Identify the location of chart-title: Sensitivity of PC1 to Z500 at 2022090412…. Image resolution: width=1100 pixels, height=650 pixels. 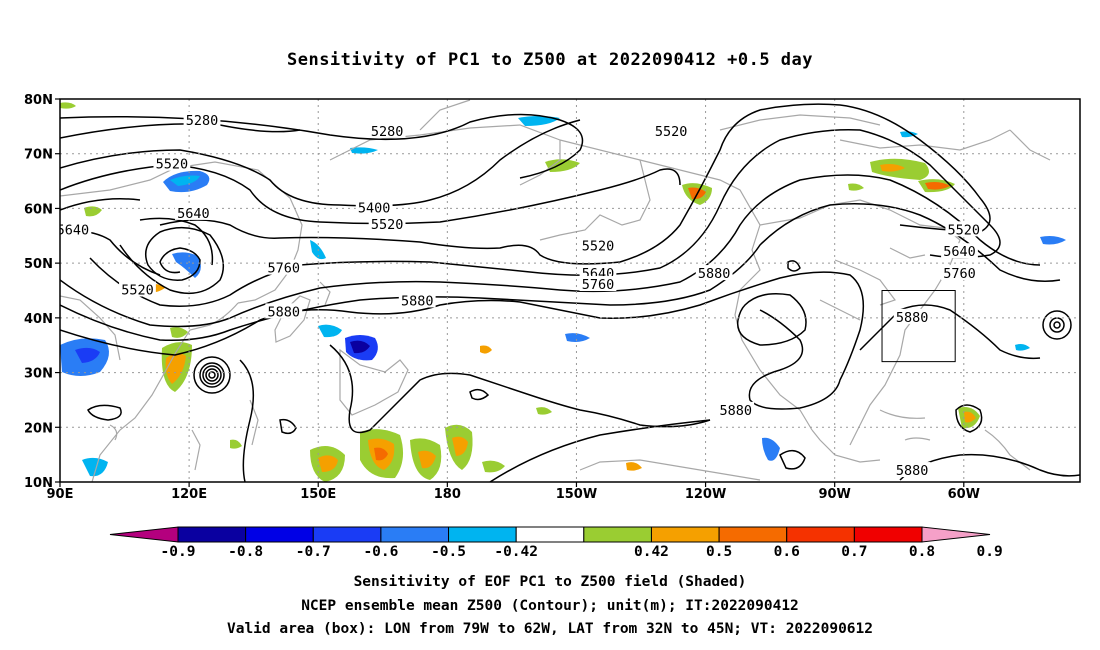
(549, 60).